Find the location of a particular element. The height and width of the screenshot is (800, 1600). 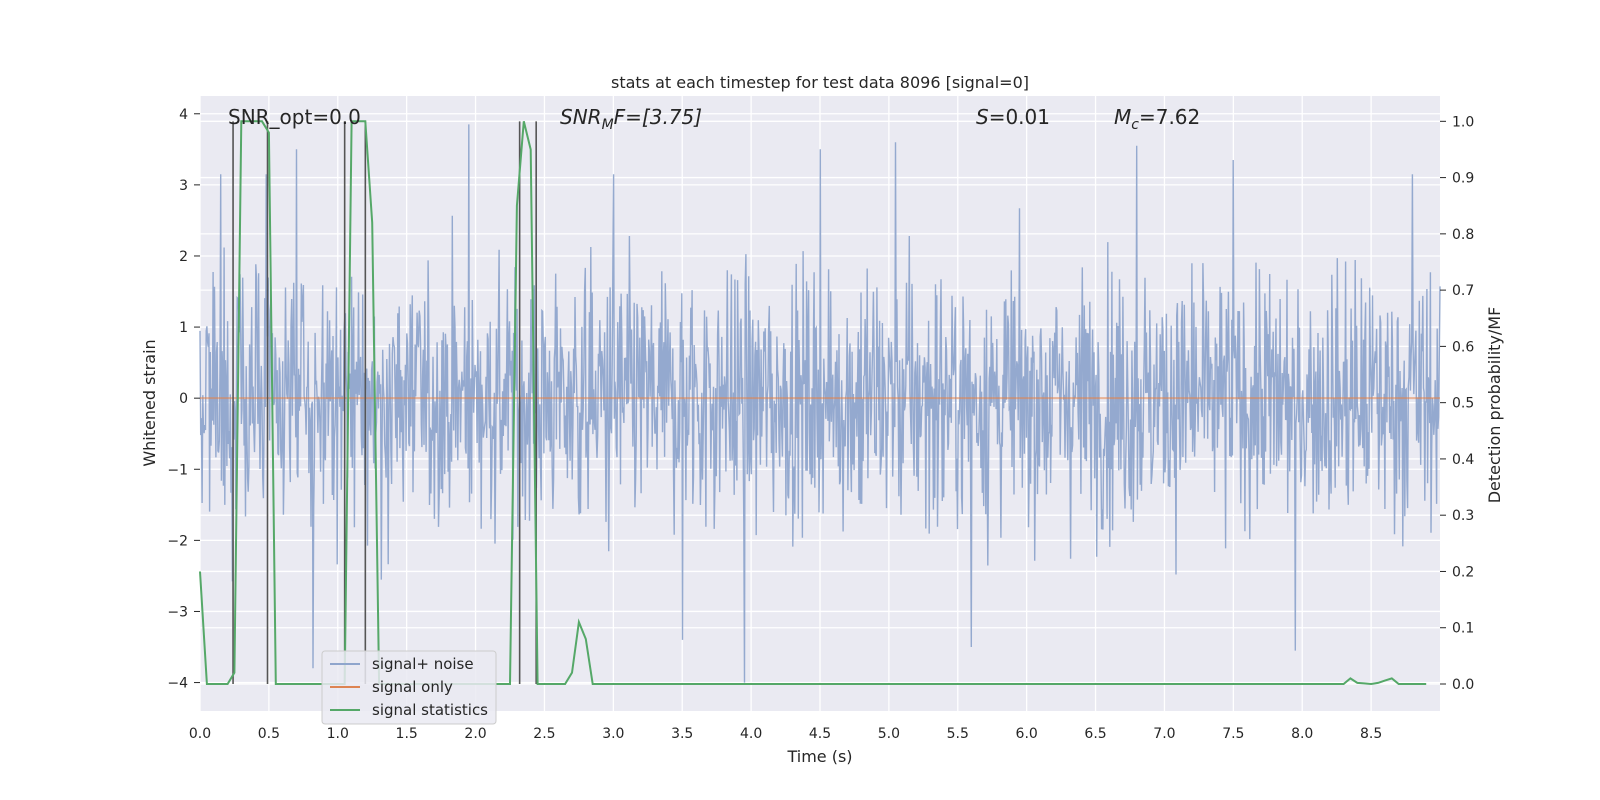

x-tick-label-3: 1.5 is located at coordinates (407, 734).